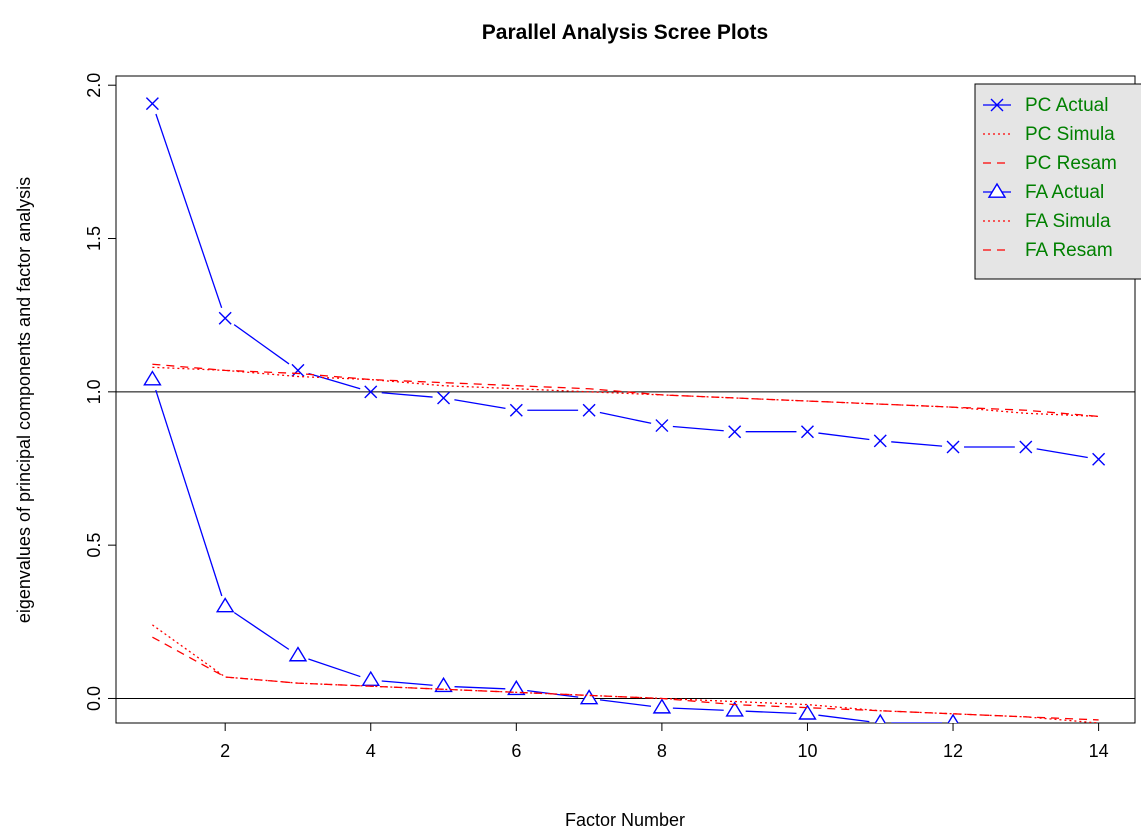 The image size is (1141, 836). What do you see at coordinates (94, 545) in the screenshot?
I see `y-tick-label: 0.5` at bounding box center [94, 545].